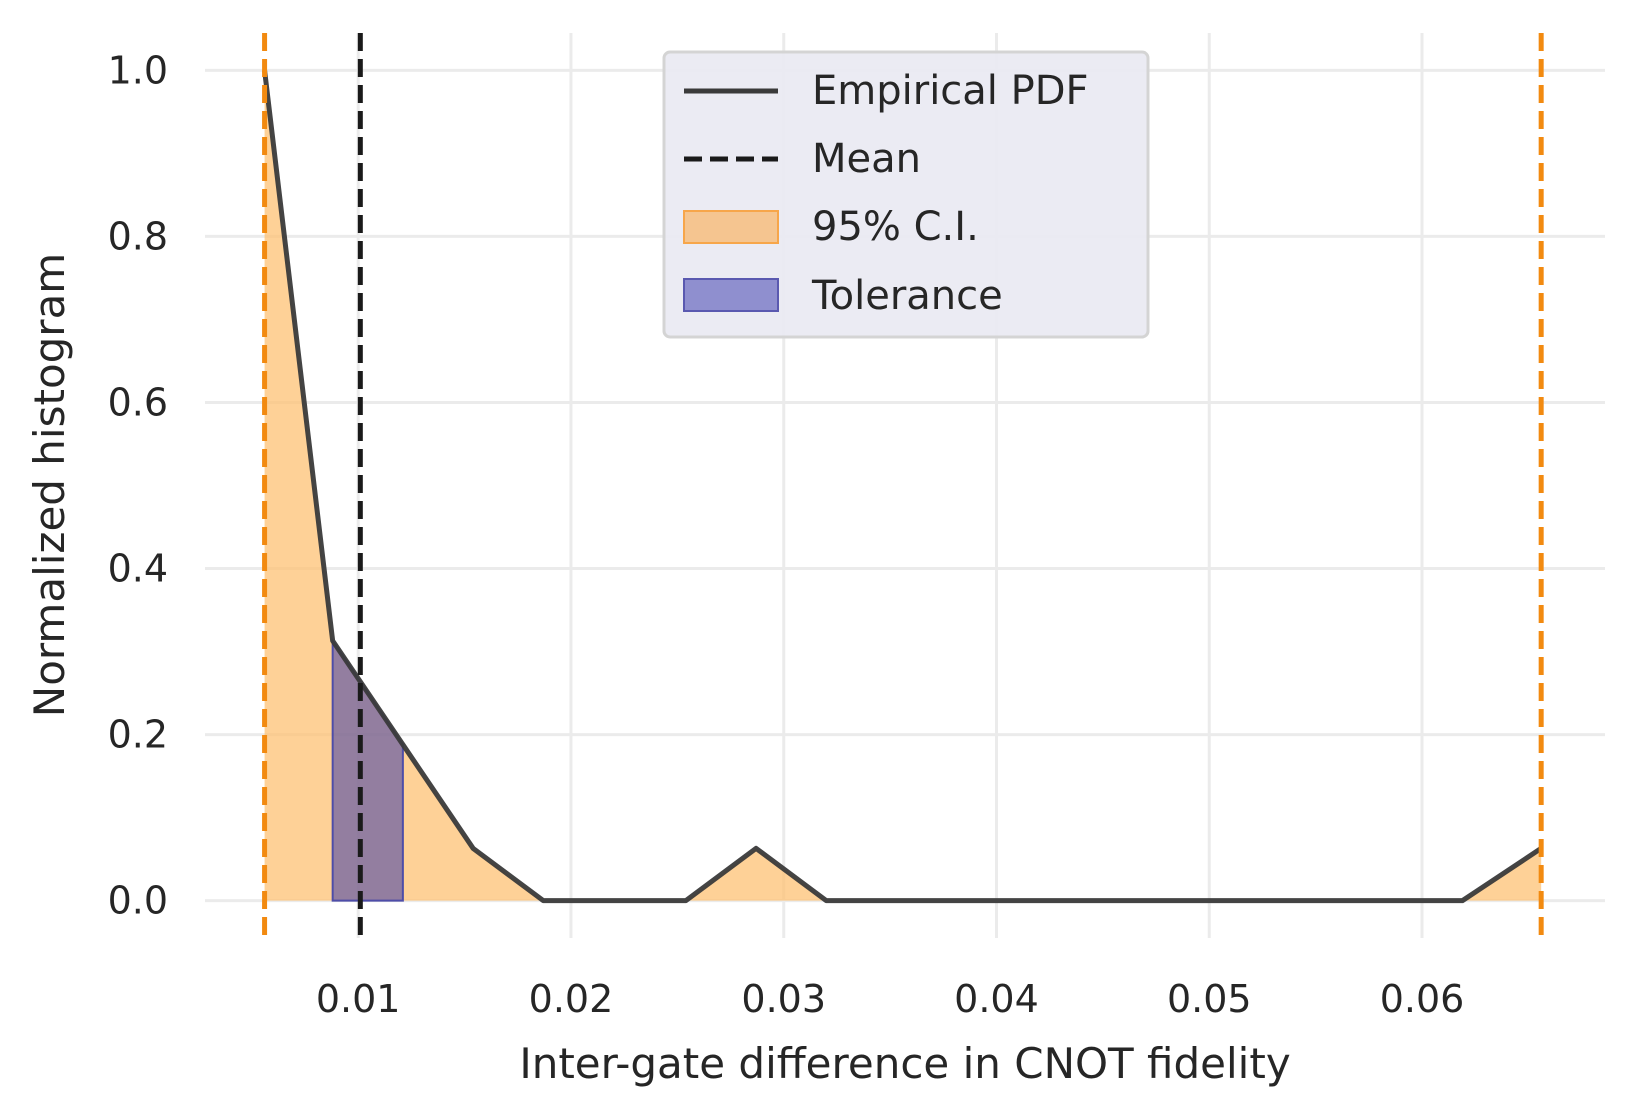 The width and height of the screenshot is (1632, 1115). Describe the element at coordinates (49, 485) in the screenshot. I see `y-axis-label: Normalized histogram` at that location.